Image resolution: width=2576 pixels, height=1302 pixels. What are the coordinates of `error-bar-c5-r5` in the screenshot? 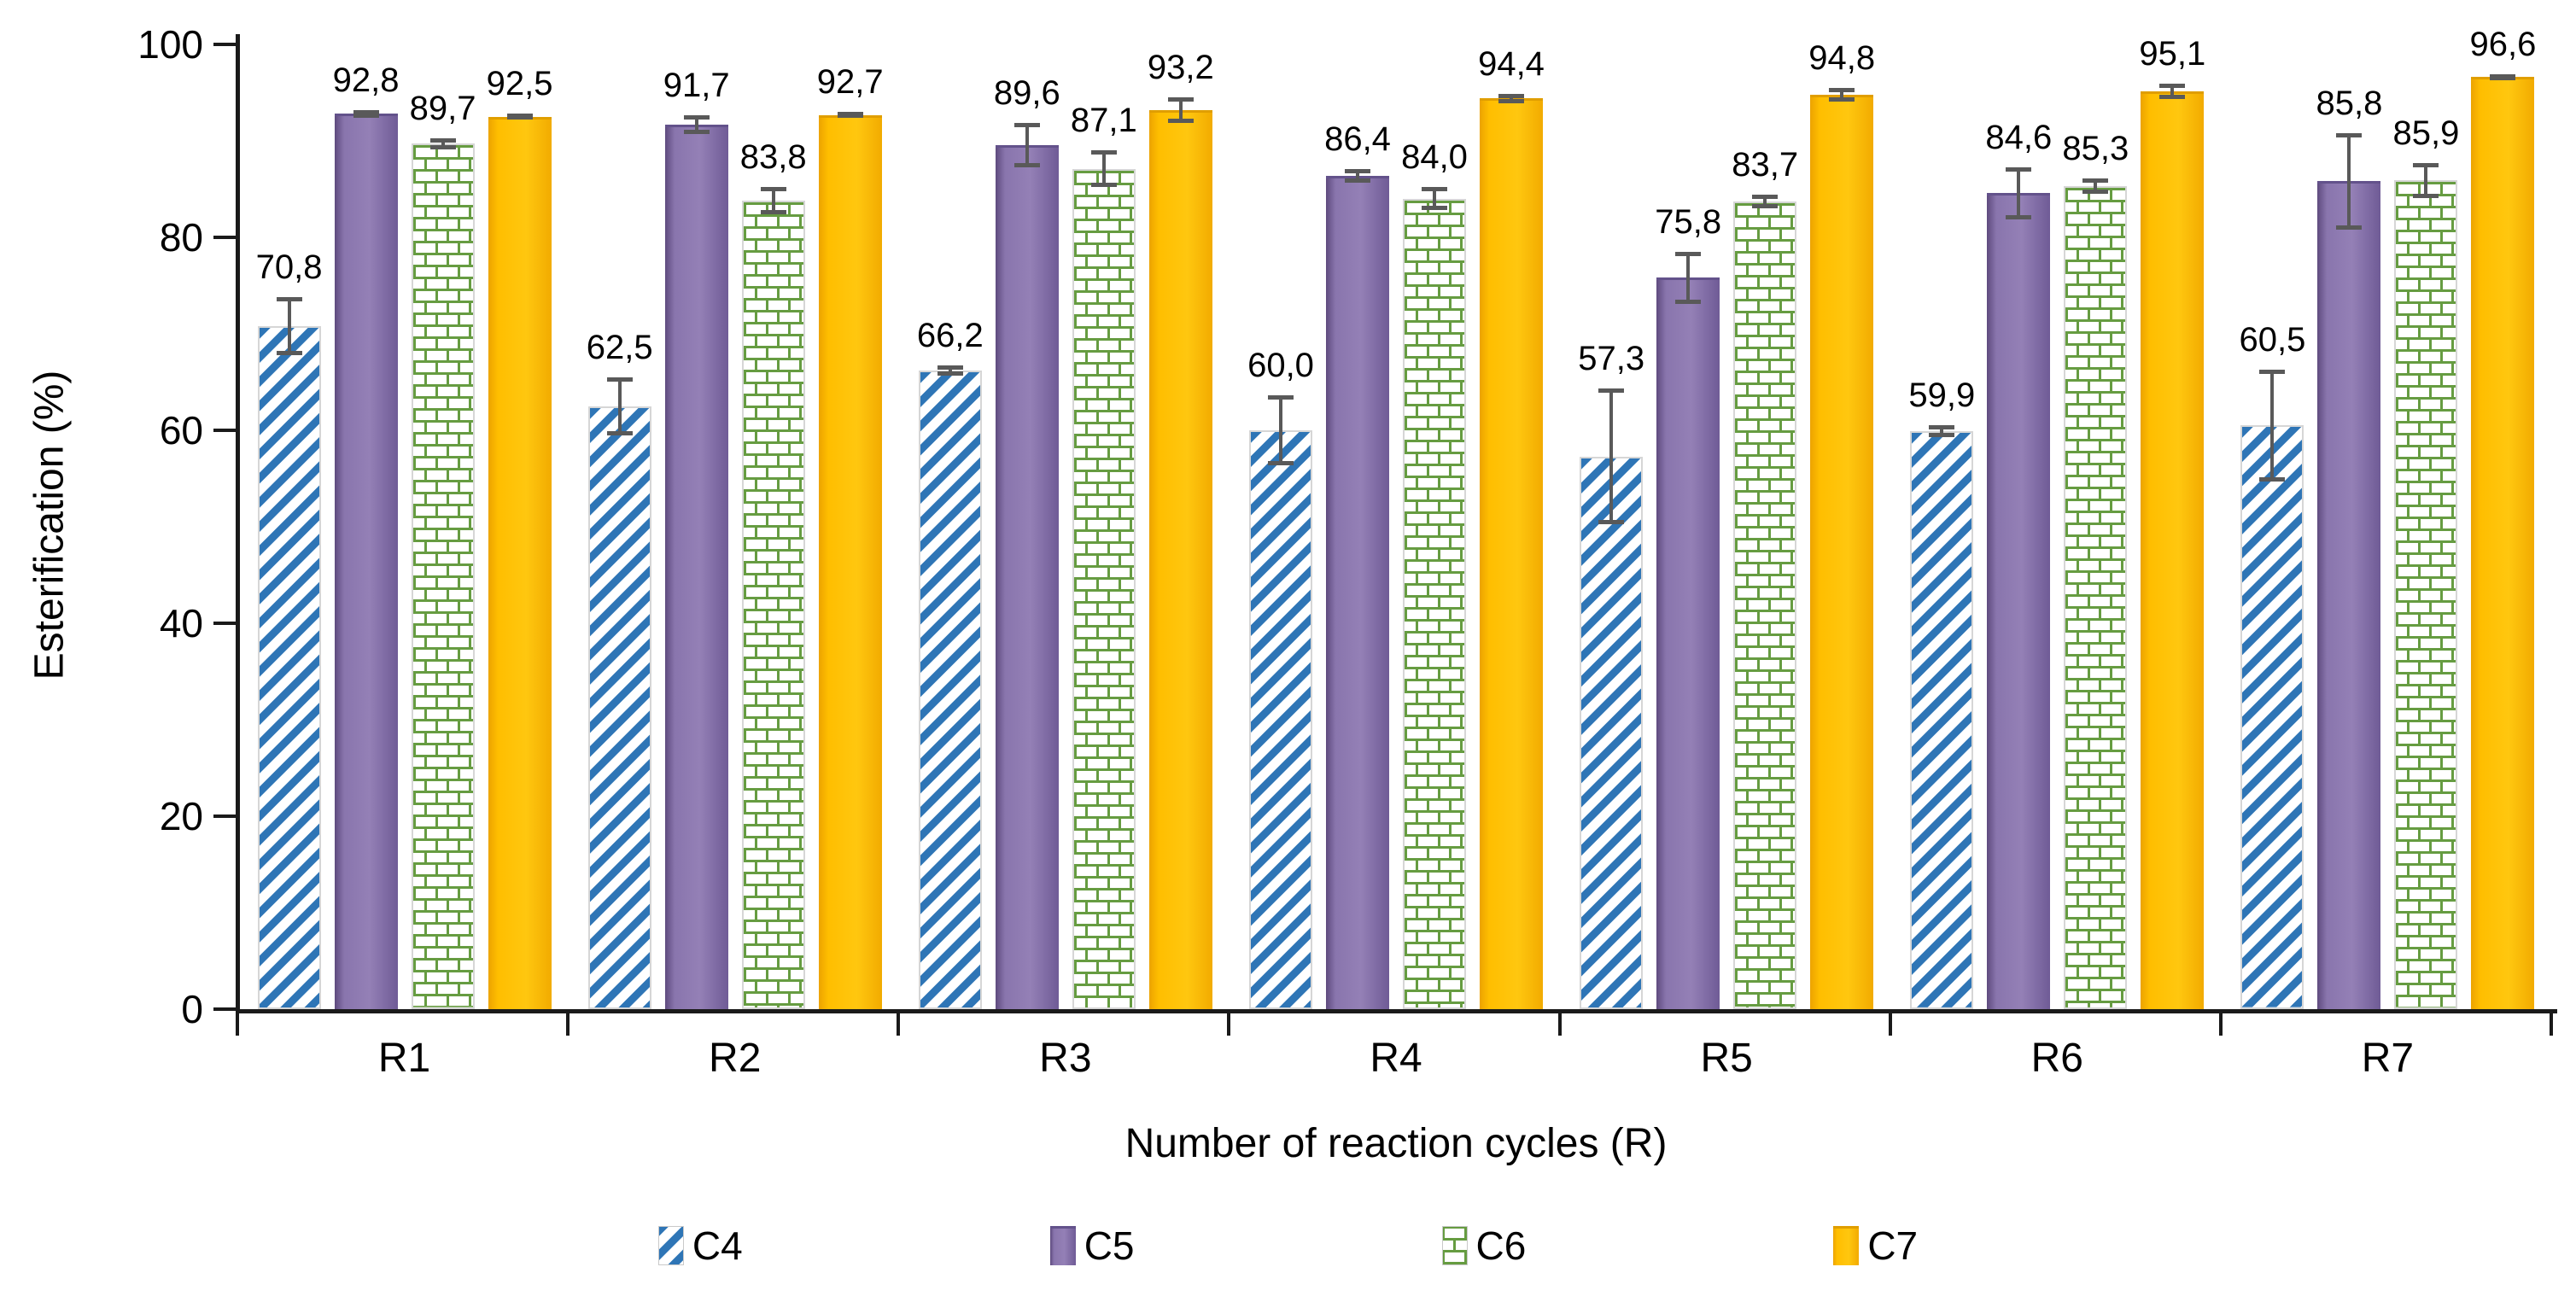 It's located at (1688, 277).